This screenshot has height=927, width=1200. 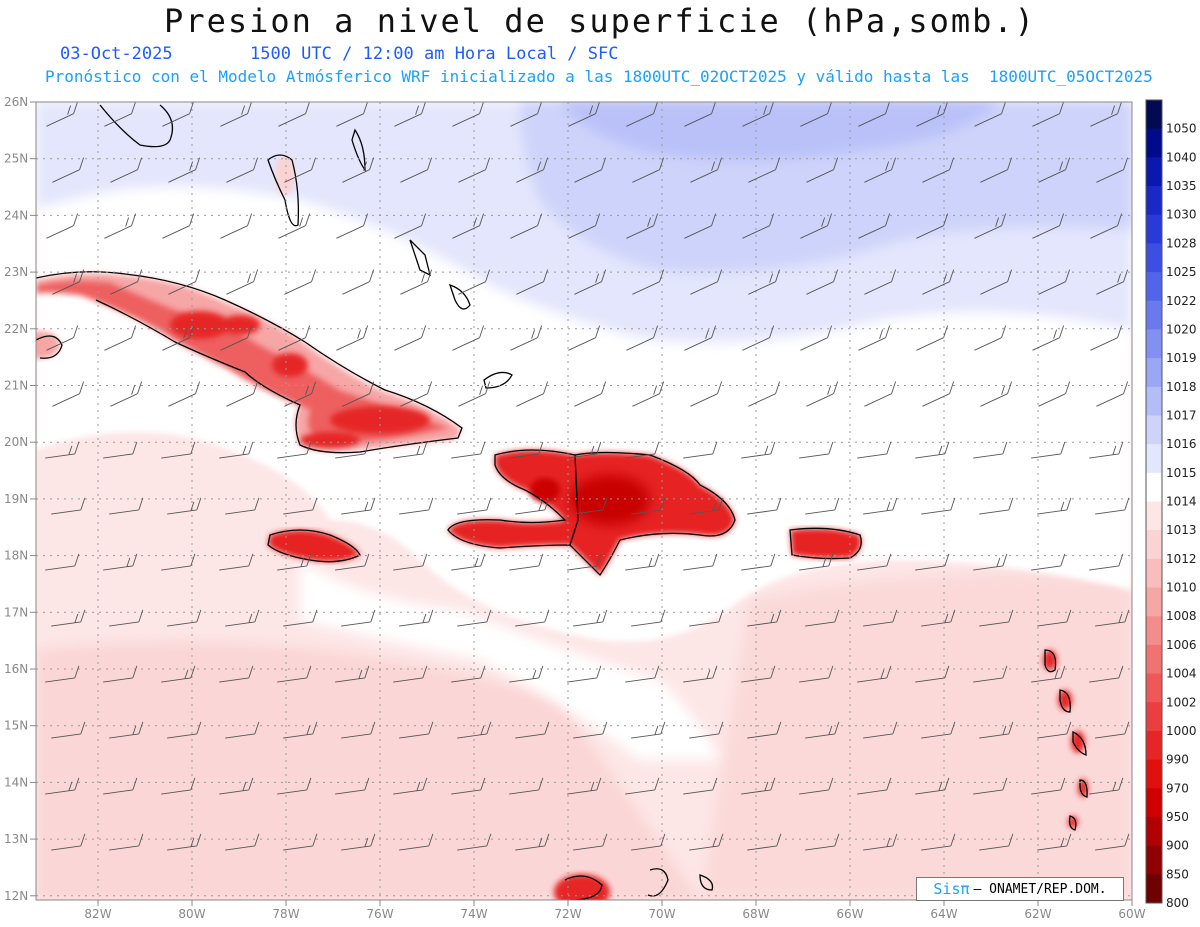 What do you see at coordinates (1181, 674) in the screenshot?
I see `colorbar-label: 1004` at bounding box center [1181, 674].